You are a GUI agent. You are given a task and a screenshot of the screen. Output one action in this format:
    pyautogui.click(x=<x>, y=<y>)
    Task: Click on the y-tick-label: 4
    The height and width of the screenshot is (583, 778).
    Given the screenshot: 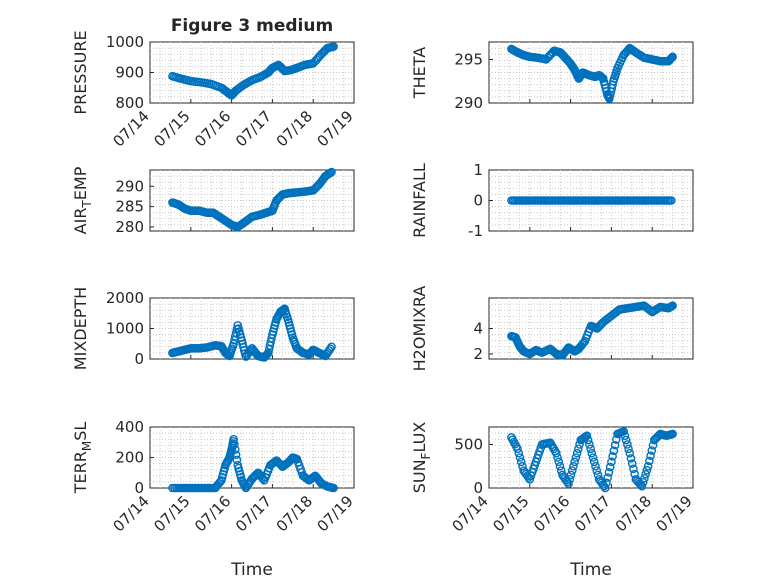 What is the action you would take?
    pyautogui.click(x=478, y=329)
    